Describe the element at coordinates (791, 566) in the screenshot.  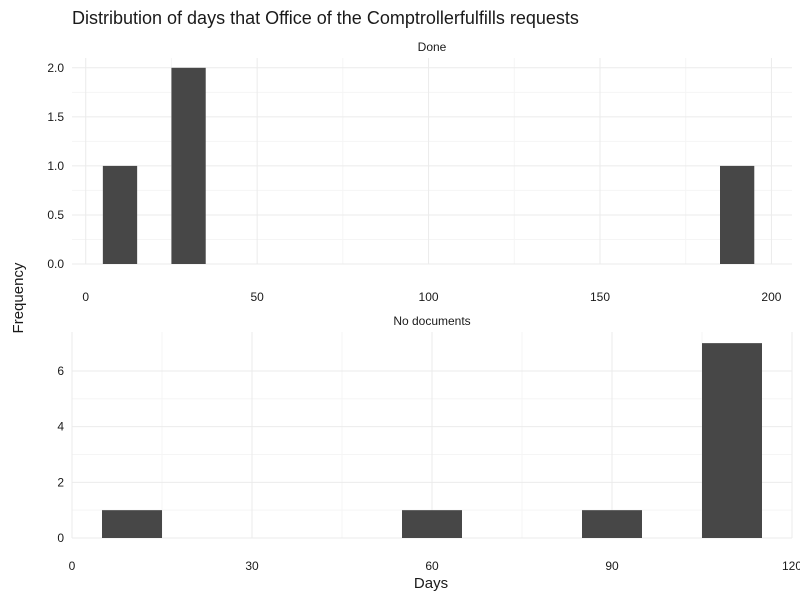
I see `x-tick-label: 120` at that location.